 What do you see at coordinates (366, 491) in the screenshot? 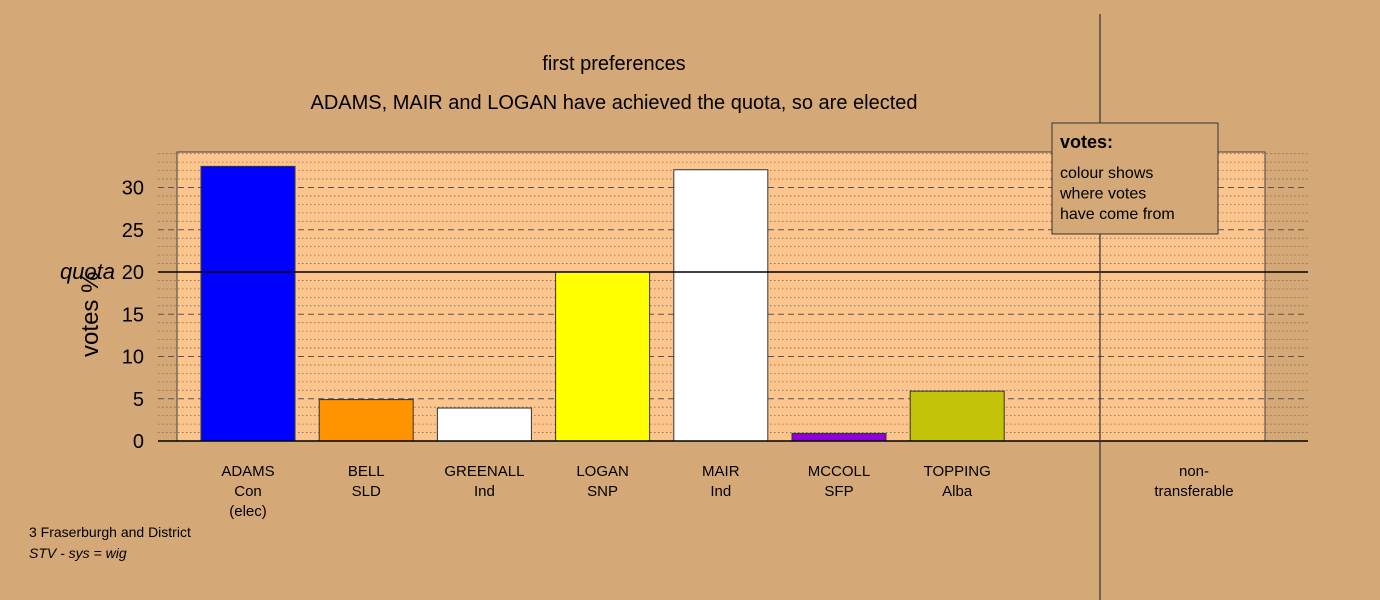
I see `x-label-party: SLD` at bounding box center [366, 491].